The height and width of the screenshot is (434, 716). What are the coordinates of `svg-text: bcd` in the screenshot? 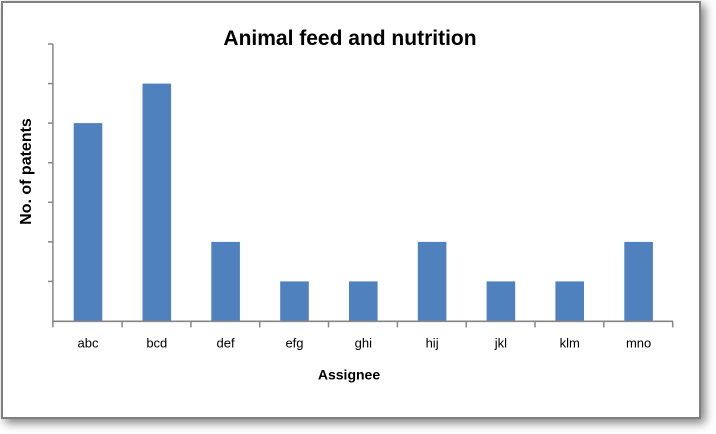 It's located at (156, 343).